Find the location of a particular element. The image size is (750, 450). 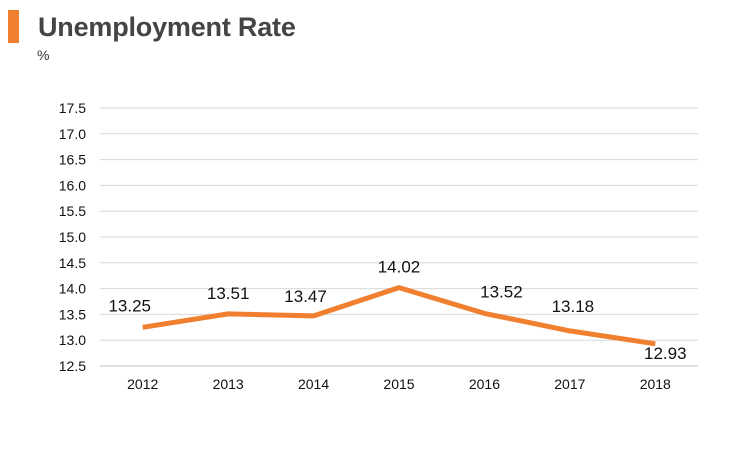

y-tick-label: 16.5 is located at coordinates (72, 160).